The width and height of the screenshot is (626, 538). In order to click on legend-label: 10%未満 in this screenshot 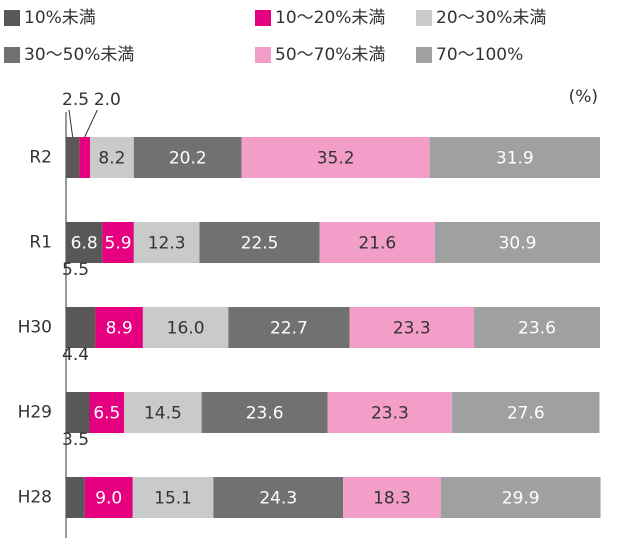, I will do `click(60, 18)`.